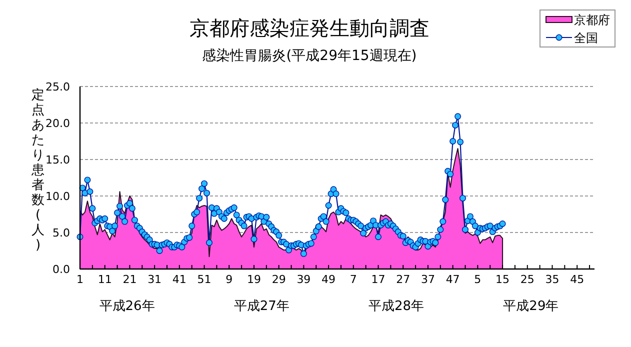 The image size is (631, 347). Describe the element at coordinates (105, 279) in the screenshot. I see `x-tick-label: 11` at that location.